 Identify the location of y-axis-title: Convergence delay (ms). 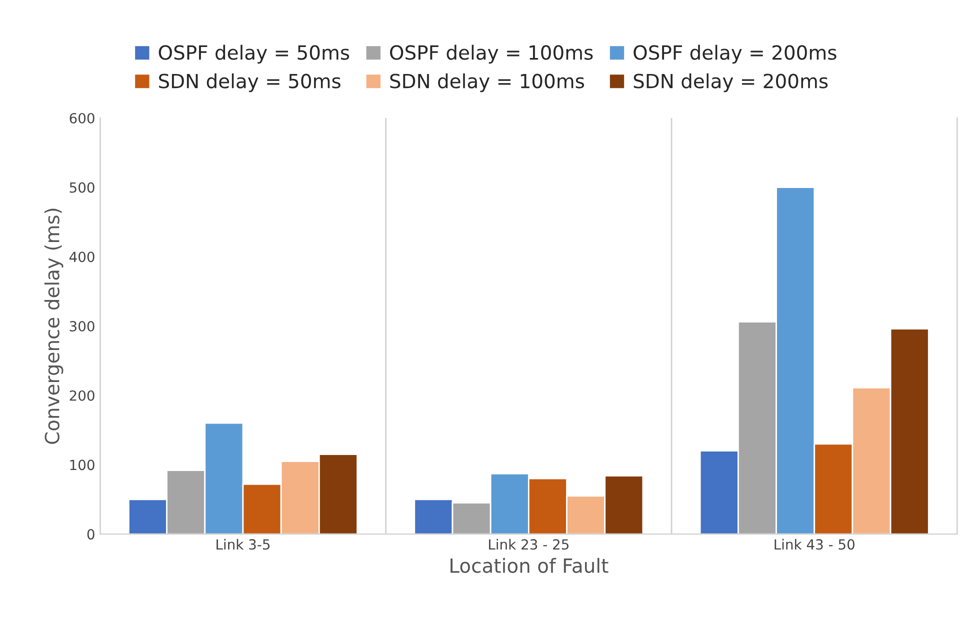
(54, 326).